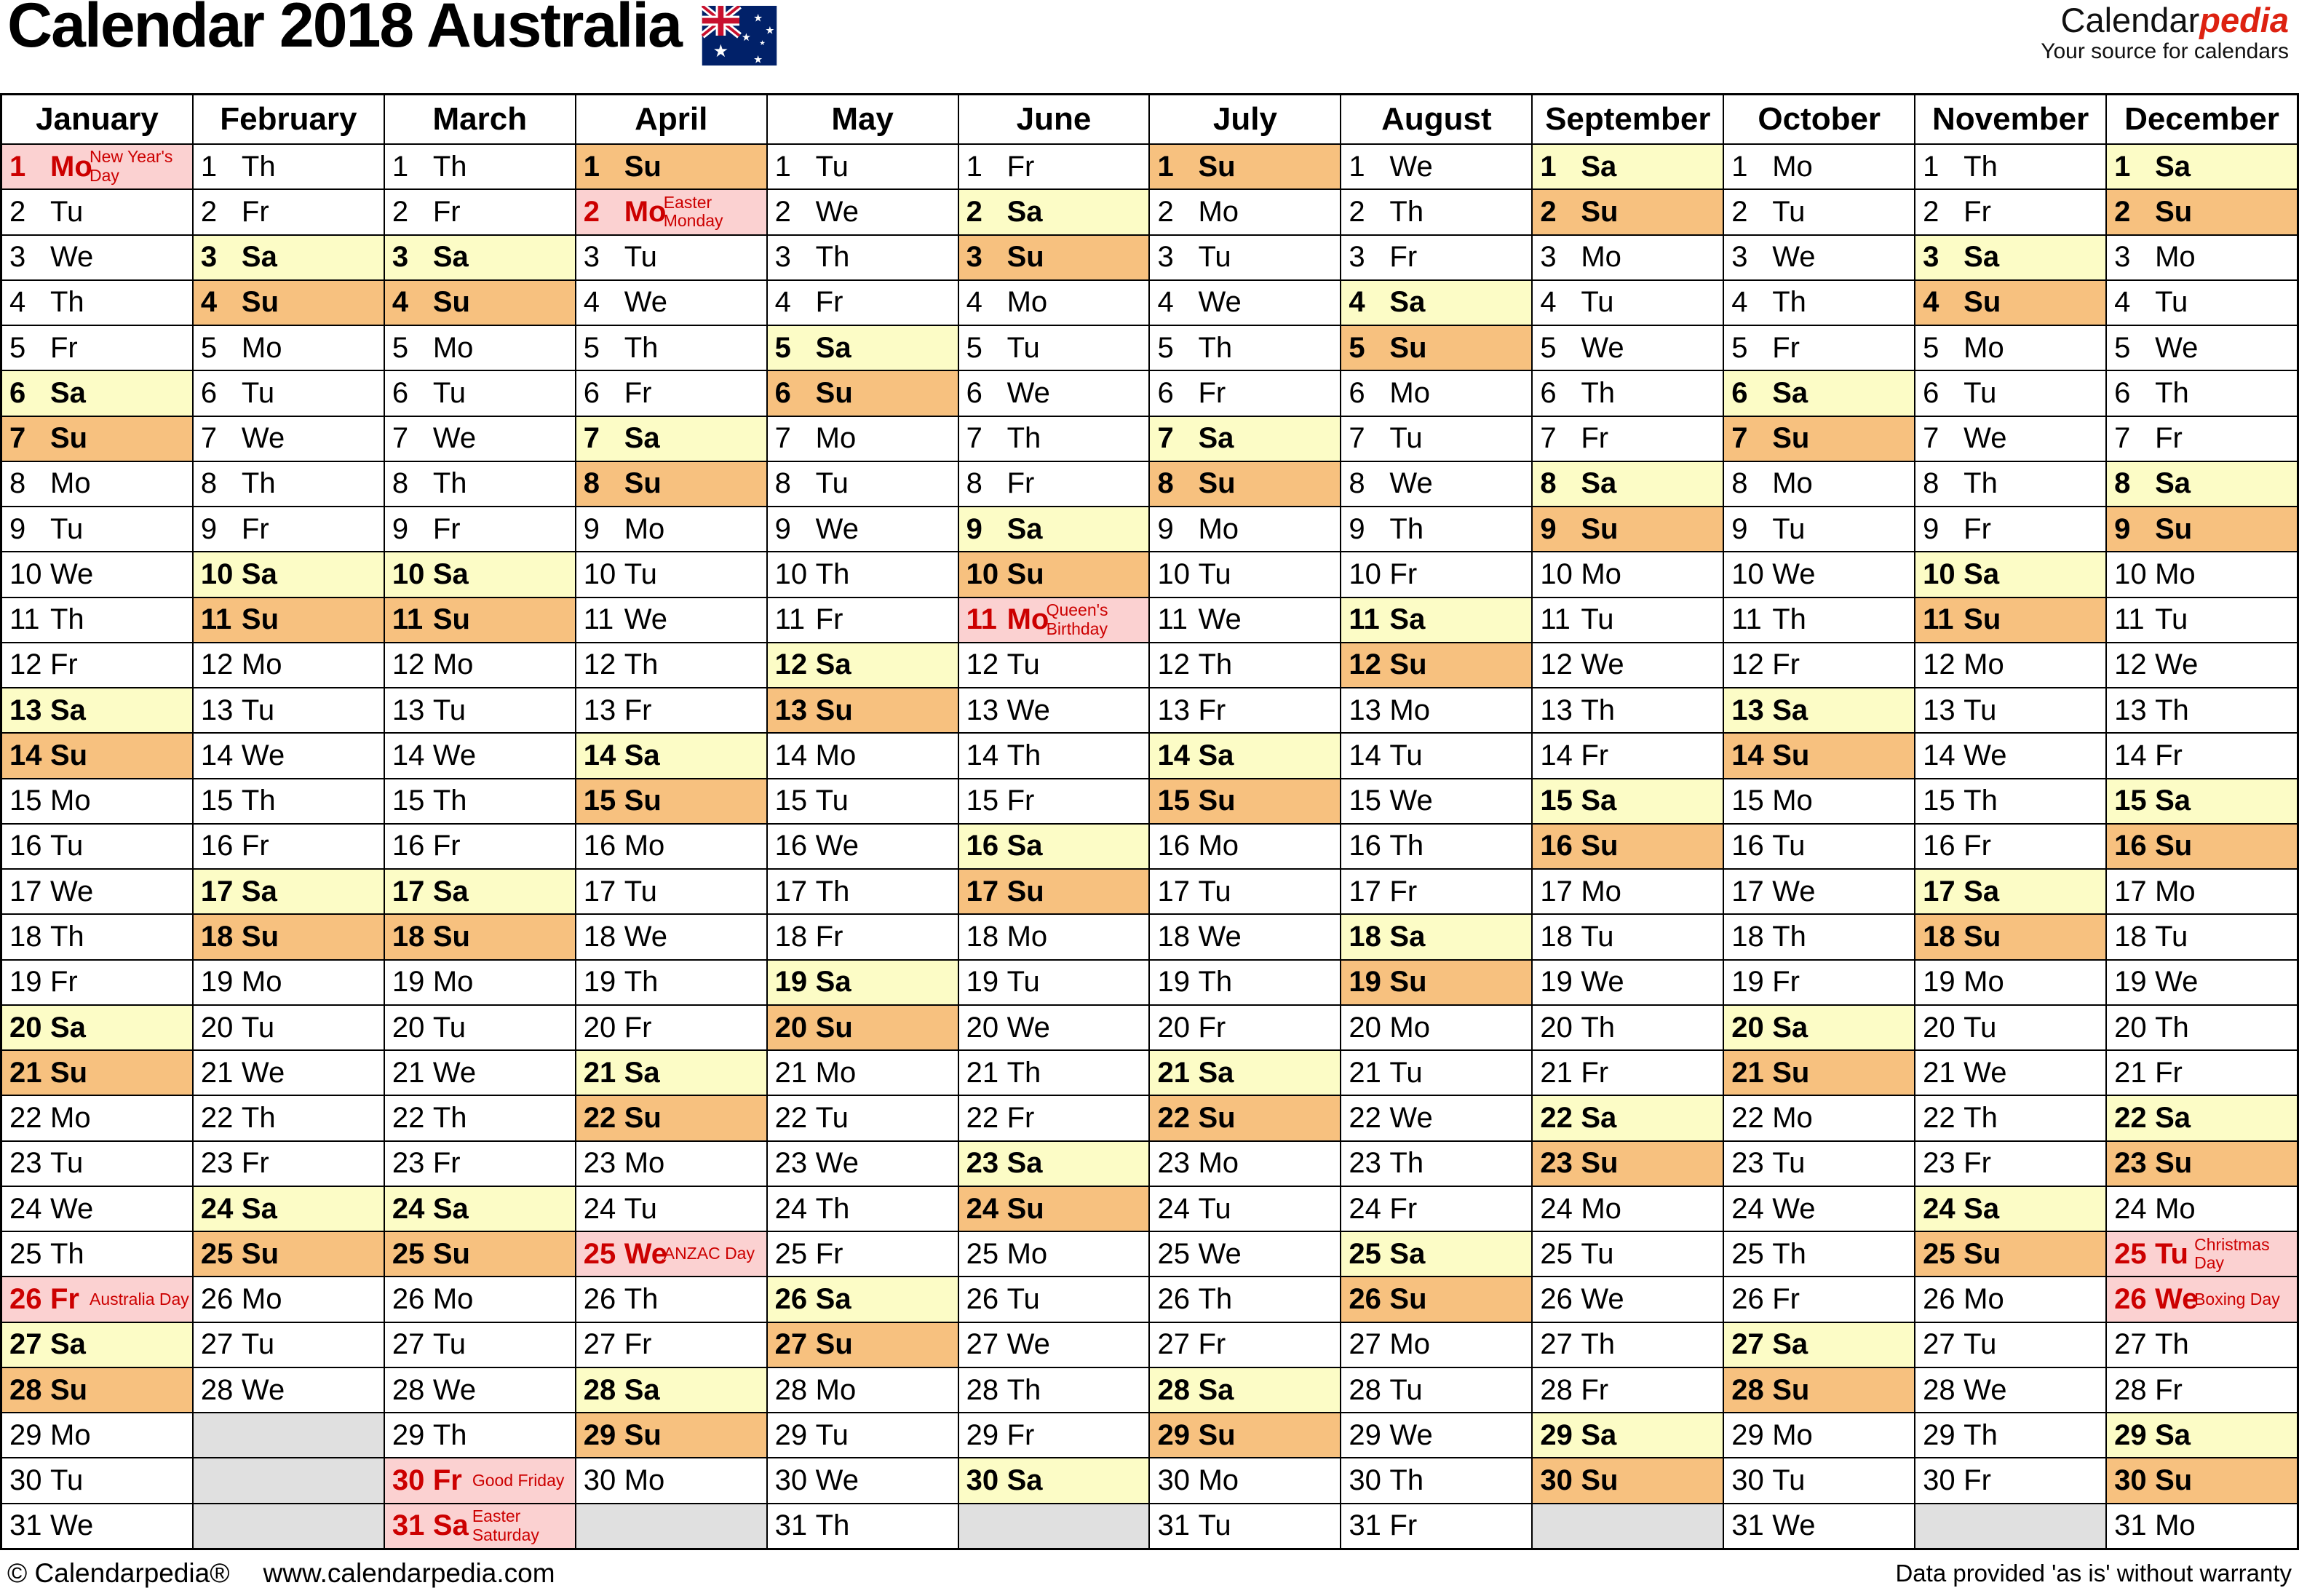 This screenshot has height=1596, width=2299. What do you see at coordinates (1436, 302) in the screenshot?
I see `day-cell: 4 Sa` at bounding box center [1436, 302].